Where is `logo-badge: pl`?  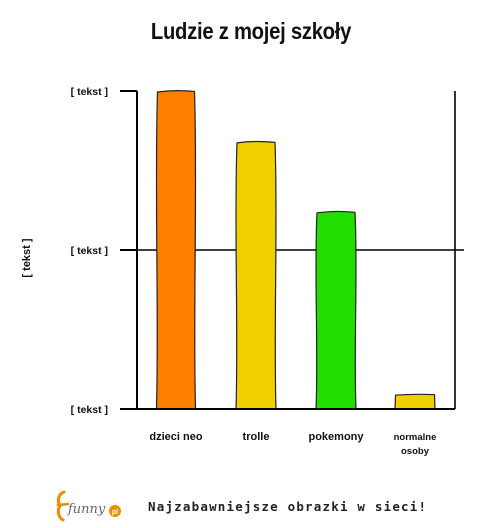 logo-badge: pl is located at coordinates (115, 512).